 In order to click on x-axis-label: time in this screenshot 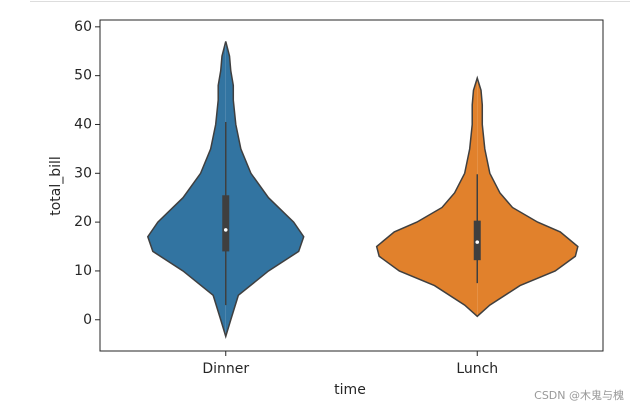, I will do `click(350, 390)`.